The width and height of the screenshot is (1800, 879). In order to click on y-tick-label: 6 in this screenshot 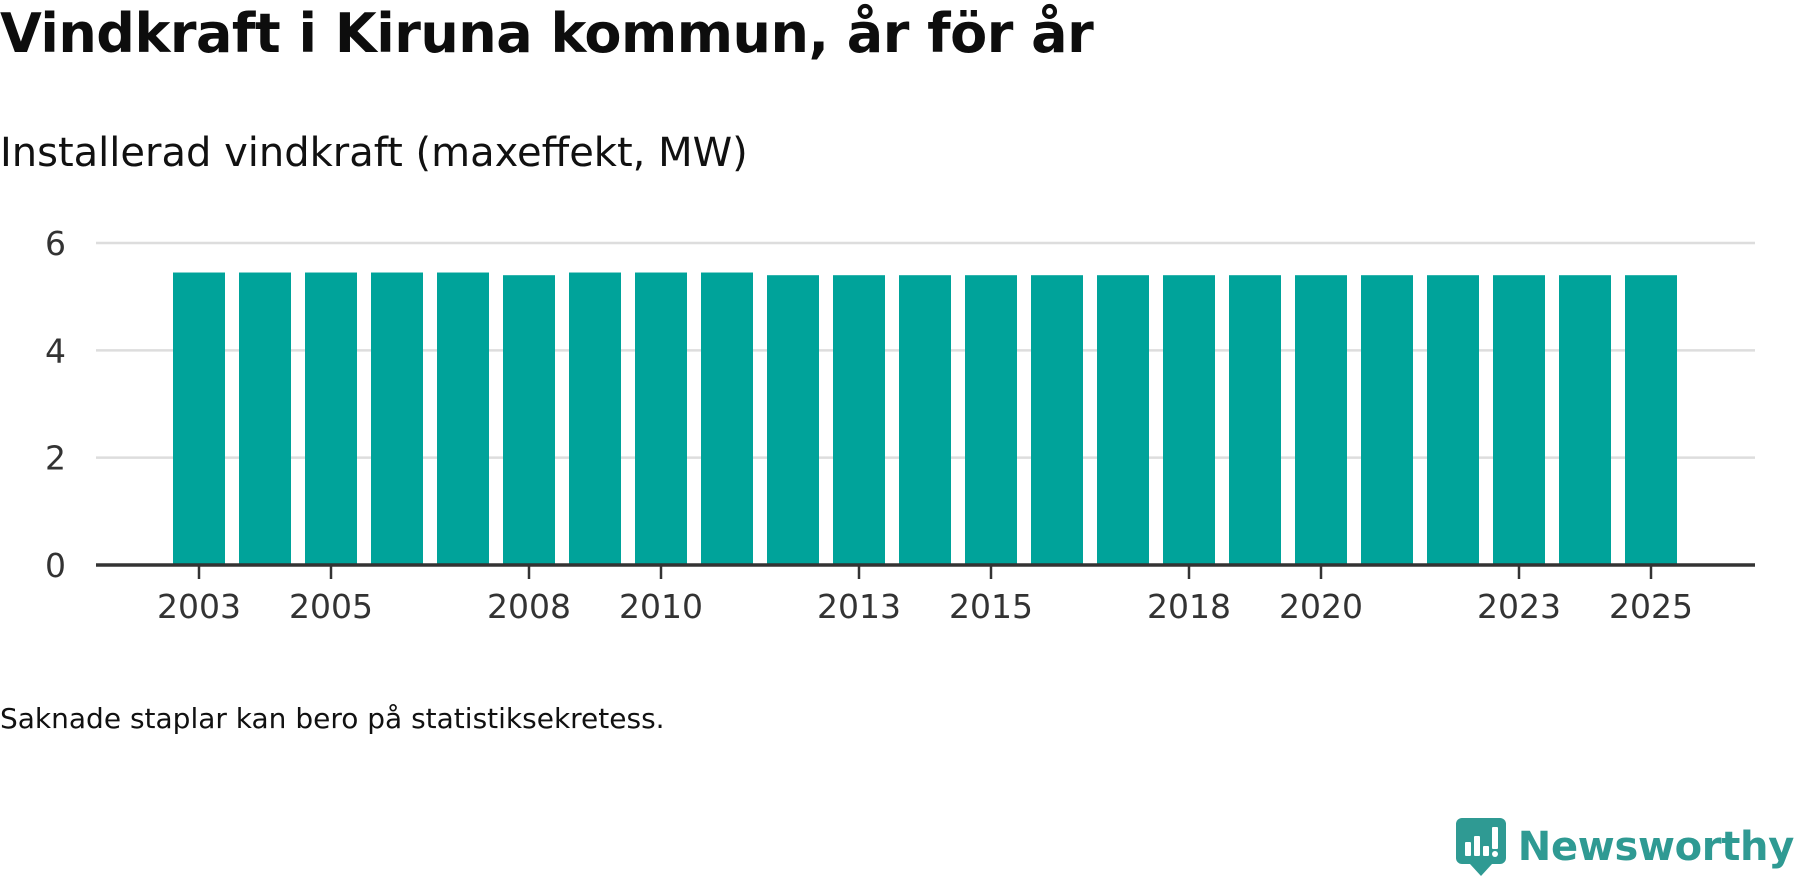, I will do `click(55, 243)`.